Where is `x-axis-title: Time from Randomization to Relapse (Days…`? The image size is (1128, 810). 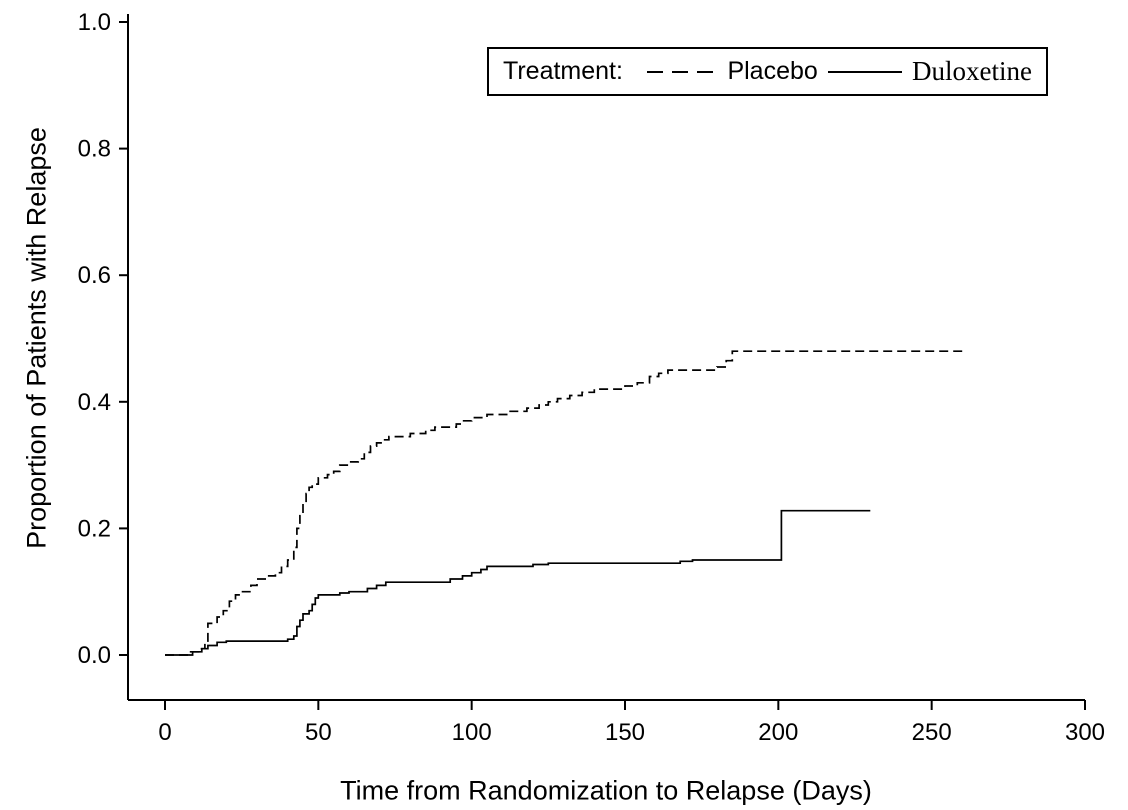 x-axis-title: Time from Randomization to Relapse (Days… is located at coordinates (606, 790).